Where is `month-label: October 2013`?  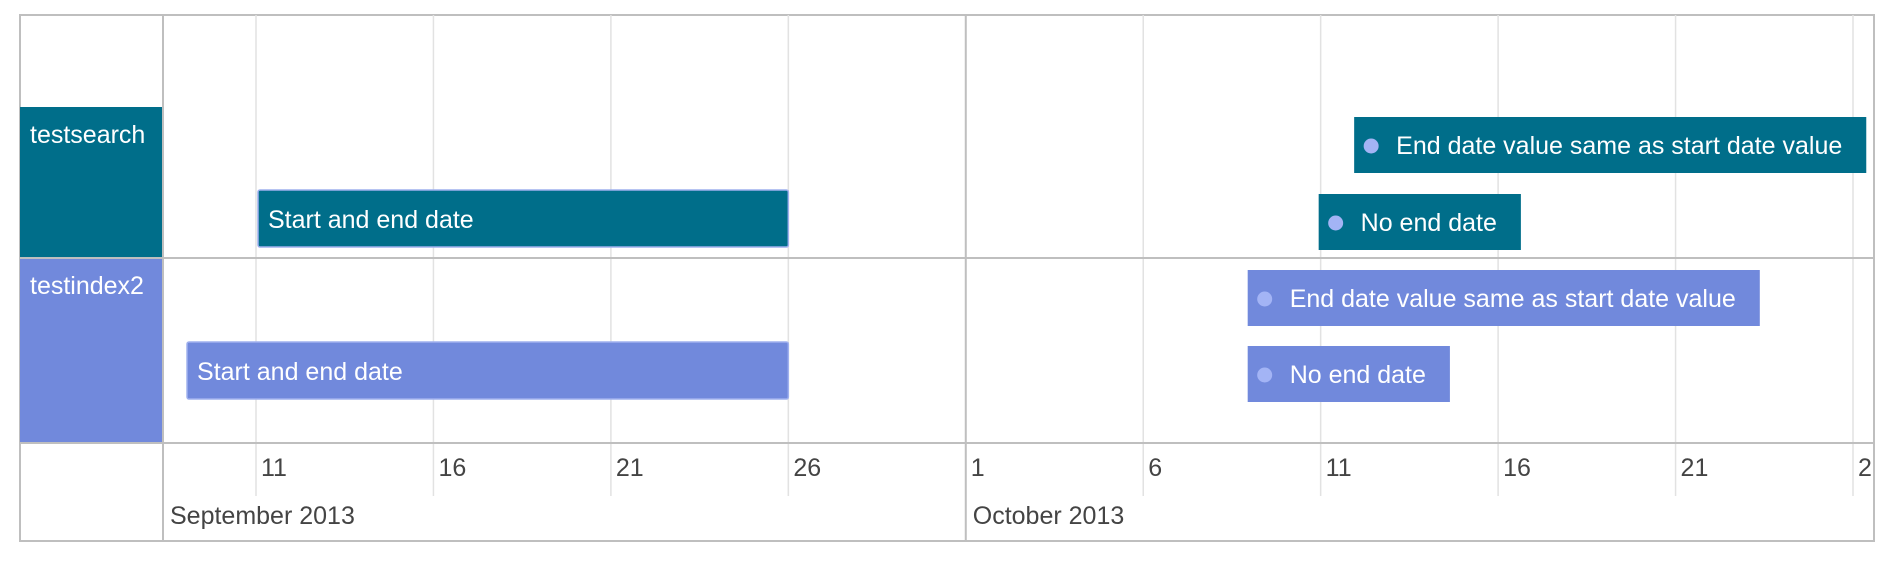
month-label: October 2013 is located at coordinates (1049, 516).